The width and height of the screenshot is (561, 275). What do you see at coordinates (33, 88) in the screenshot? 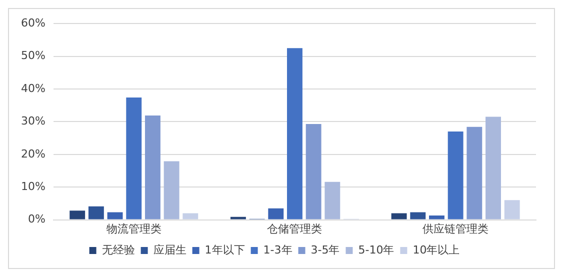
I see `y-tick-label: 40%` at bounding box center [33, 88].